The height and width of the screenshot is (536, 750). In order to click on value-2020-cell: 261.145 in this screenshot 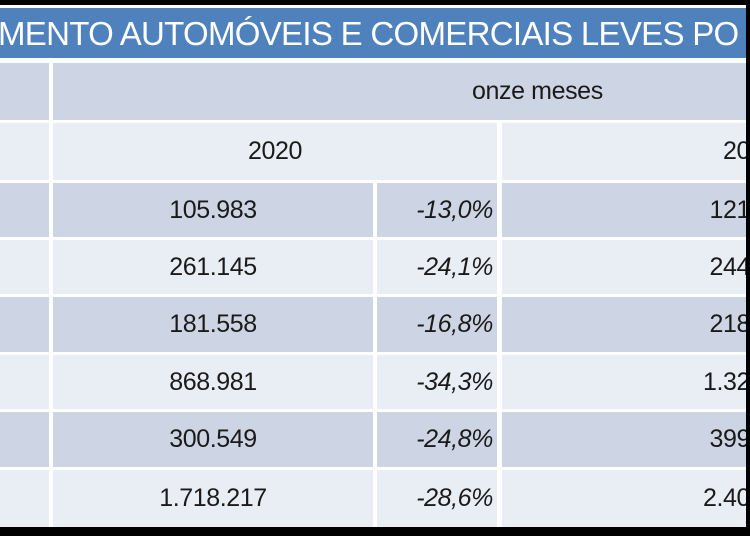, I will do `click(213, 267)`.